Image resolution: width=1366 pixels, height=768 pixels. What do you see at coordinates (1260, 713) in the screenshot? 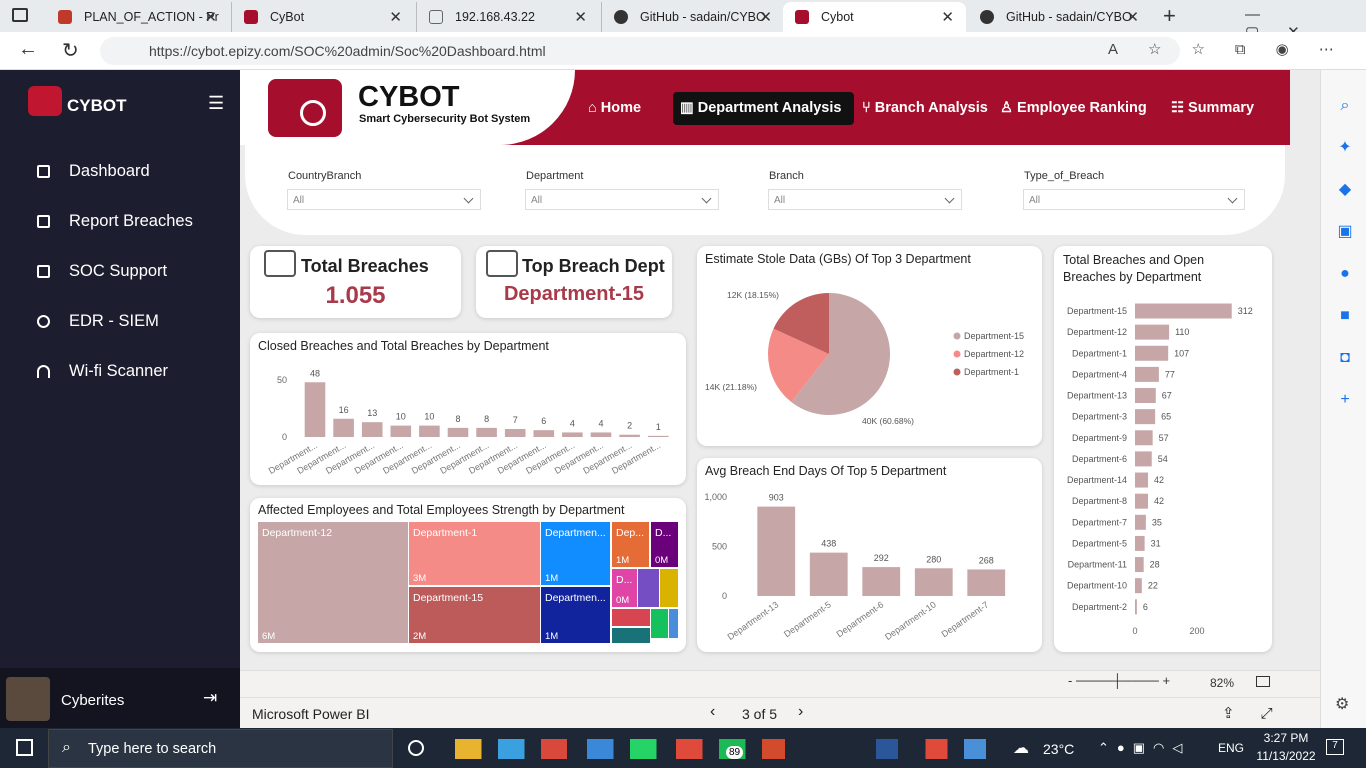
I see `share-expand: ⇪⤢` at bounding box center [1260, 713].